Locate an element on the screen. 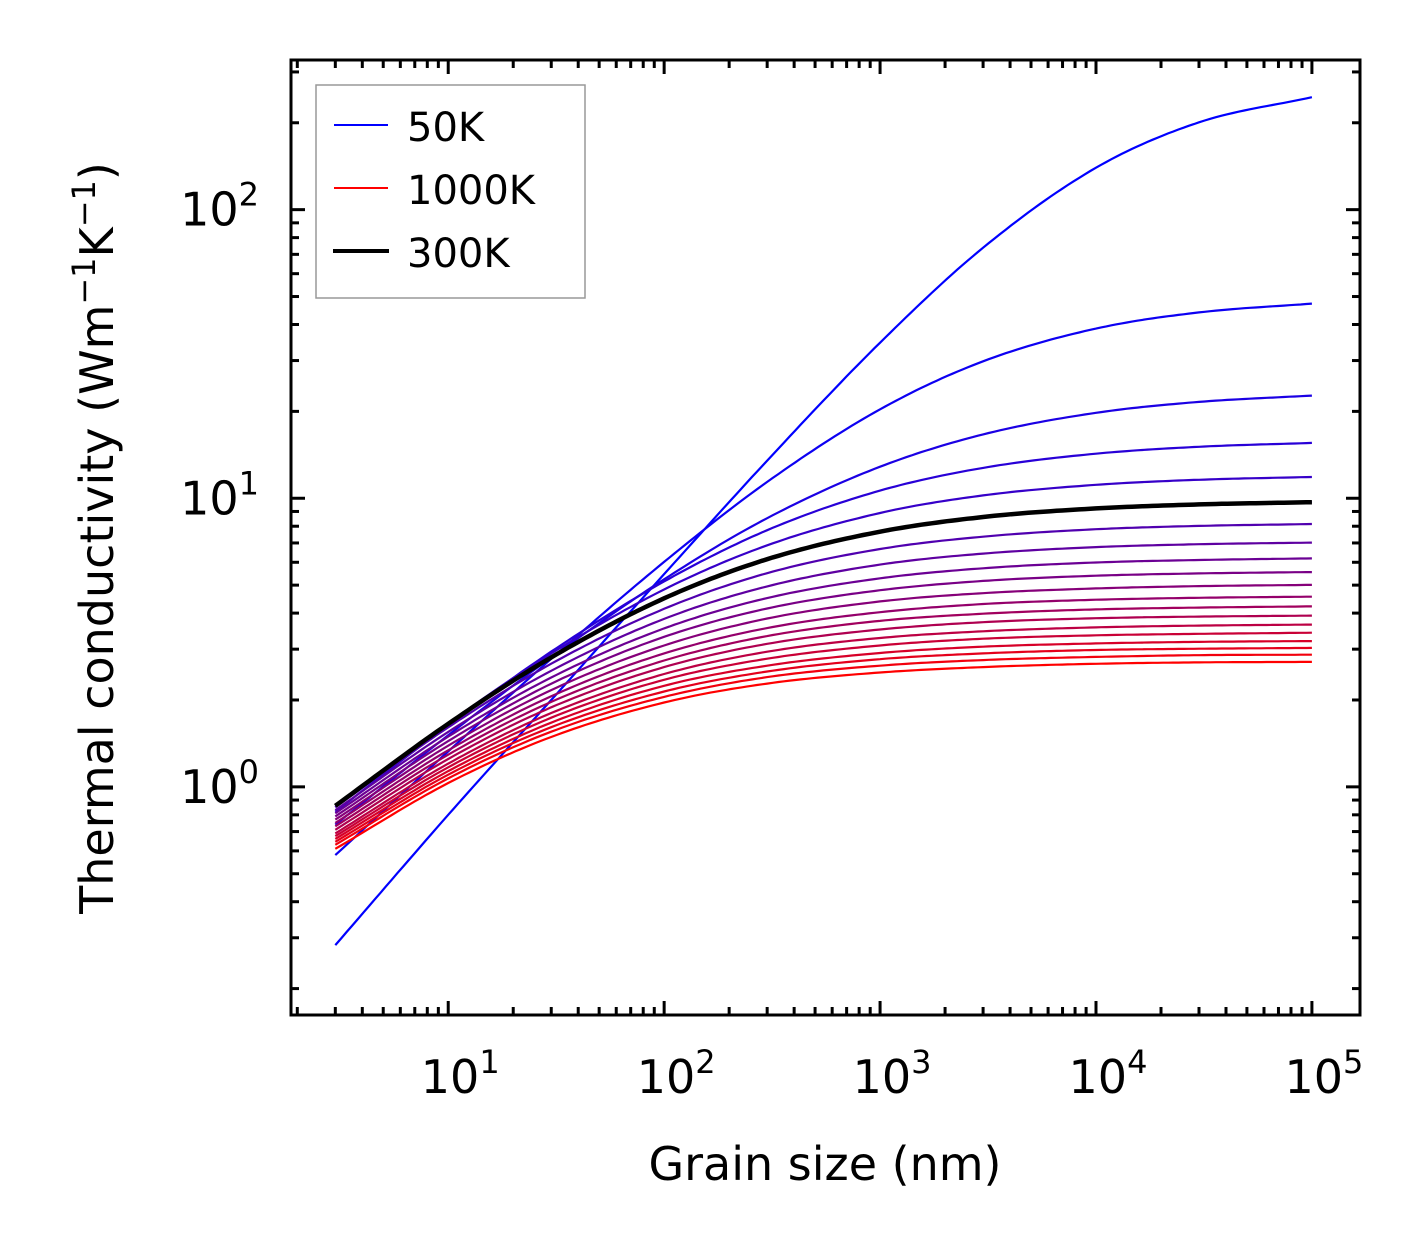  x-tick-label: 10² is located at coordinates (676, 1073).